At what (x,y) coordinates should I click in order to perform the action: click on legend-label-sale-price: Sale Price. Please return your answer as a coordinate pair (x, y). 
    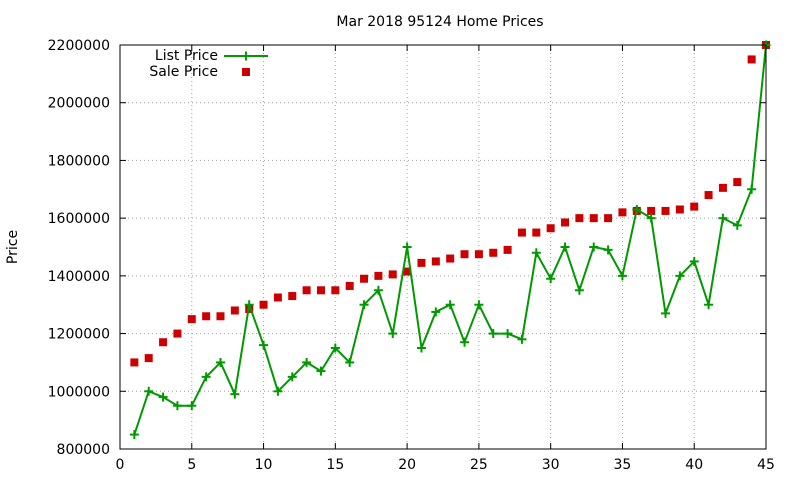
    Looking at the image, I should click on (183, 72).